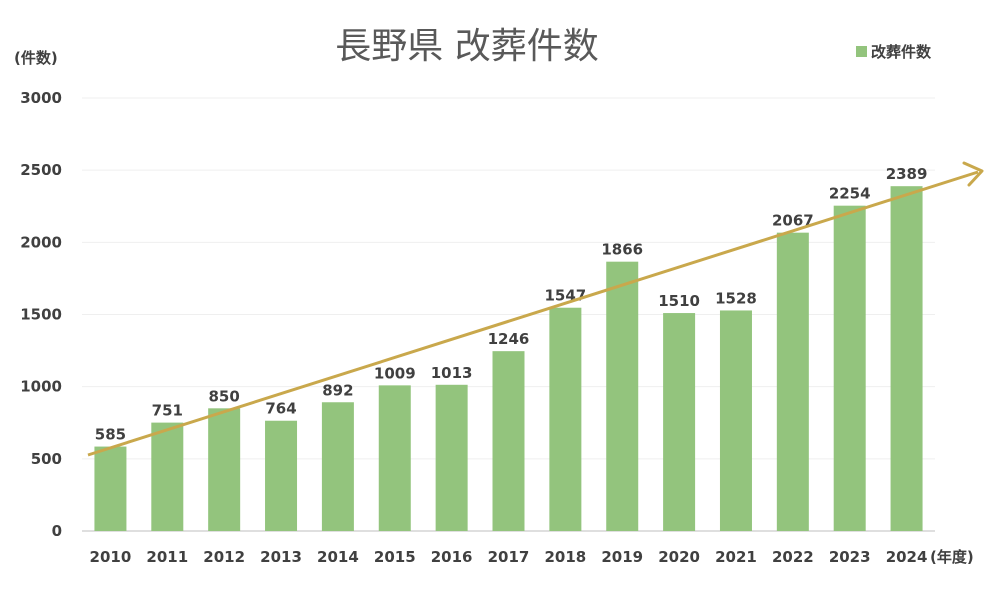 The height and width of the screenshot is (600, 1000). I want to click on x-tick-label: 2022, so click(793, 557).